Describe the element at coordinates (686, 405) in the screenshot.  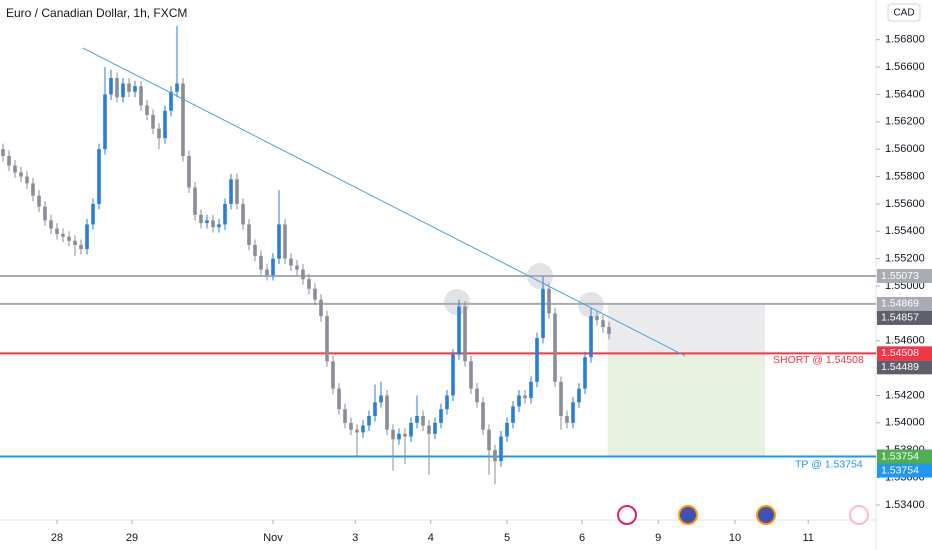
I see `target-zone` at that location.